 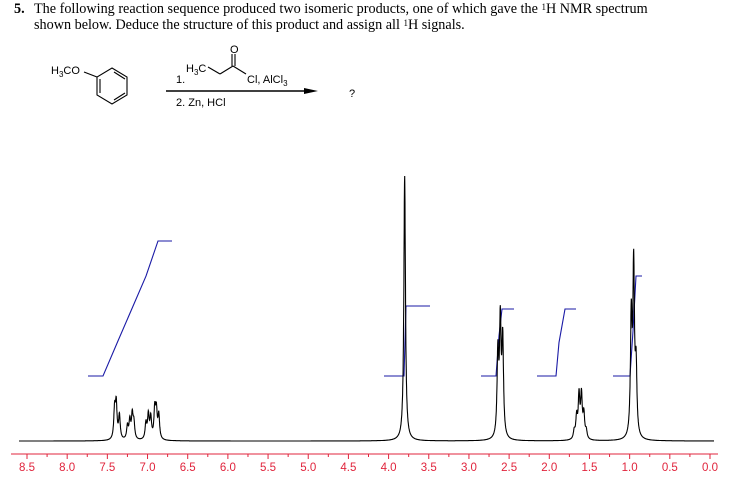 I want to click on axis-tick-label: 2.5, so click(x=509, y=468).